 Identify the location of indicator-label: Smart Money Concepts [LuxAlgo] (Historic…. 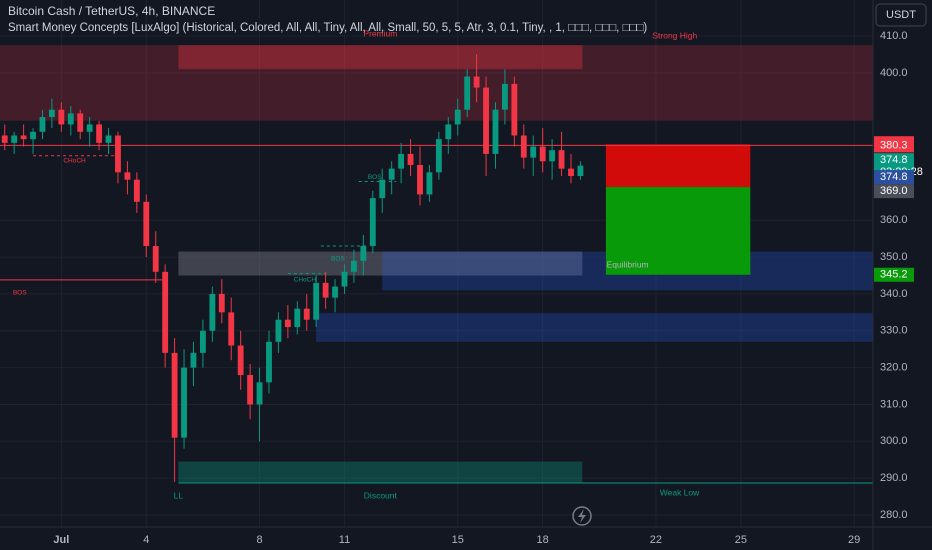
(327, 28).